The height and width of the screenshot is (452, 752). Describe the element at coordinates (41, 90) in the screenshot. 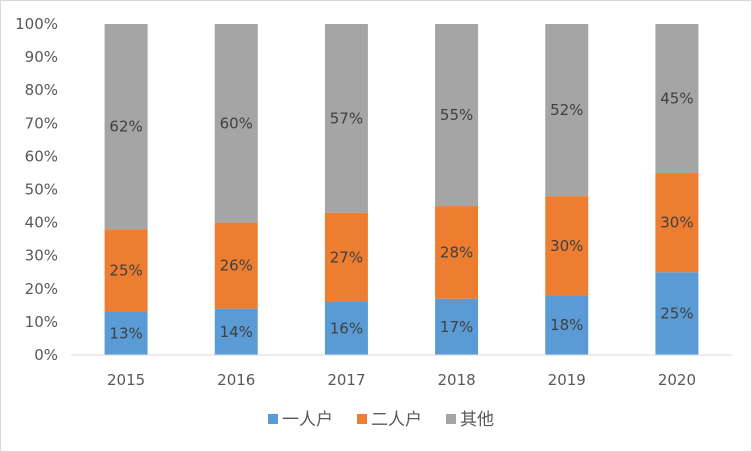

I see `y-tick-label: 80%` at that location.